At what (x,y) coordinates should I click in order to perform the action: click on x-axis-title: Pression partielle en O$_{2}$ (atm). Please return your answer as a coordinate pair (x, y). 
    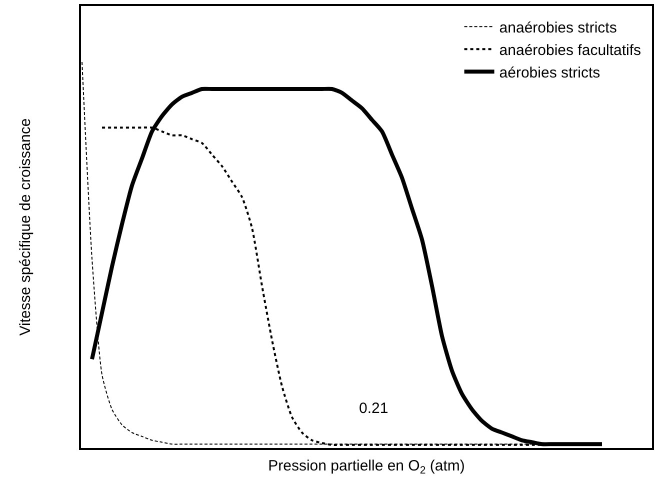
    Looking at the image, I should click on (366, 467).